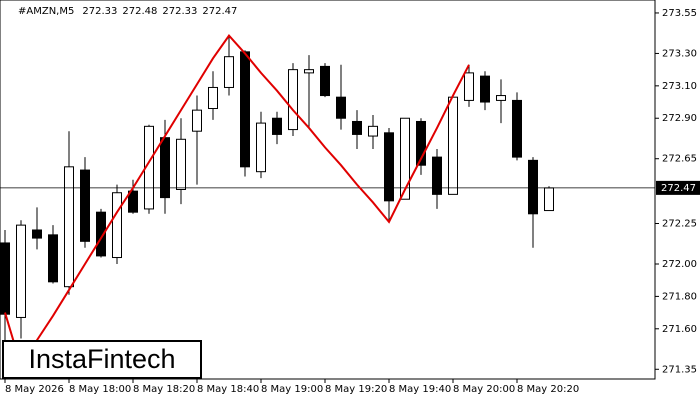  I want to click on x-tick-label: 8 May 19:40, so click(420, 389).